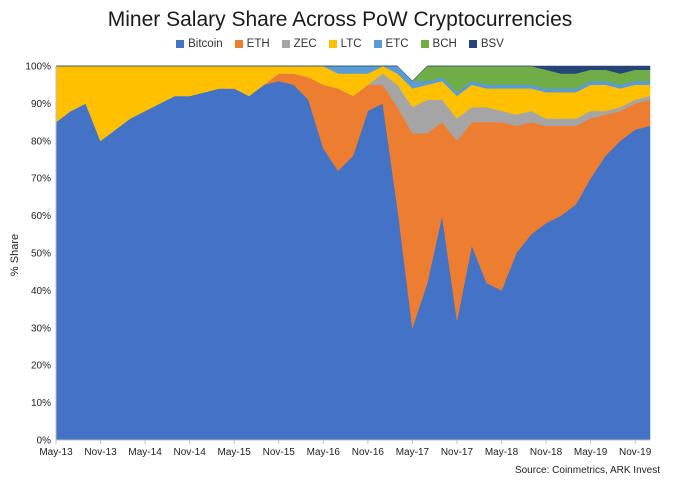 This screenshot has height=482, width=680. I want to click on y-axis: 0% 10% 20% 30% 40% 50% 60% 70% 80% 90% 100%, so click(41, 254).